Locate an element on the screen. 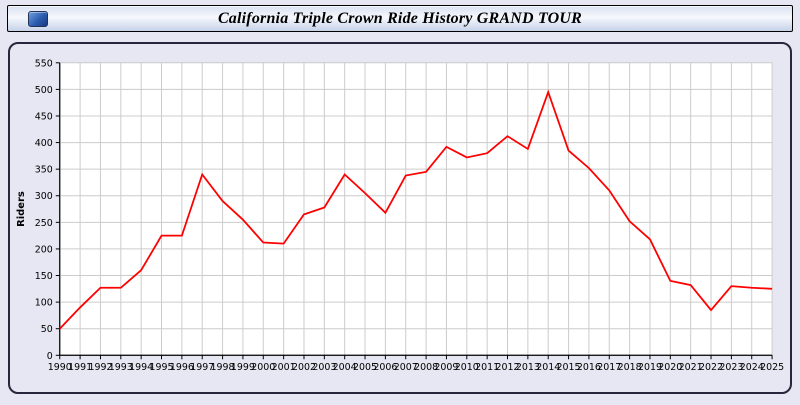 Image resolution: width=800 pixels, height=405 pixels. svg-text: 2007 is located at coordinates (406, 367).